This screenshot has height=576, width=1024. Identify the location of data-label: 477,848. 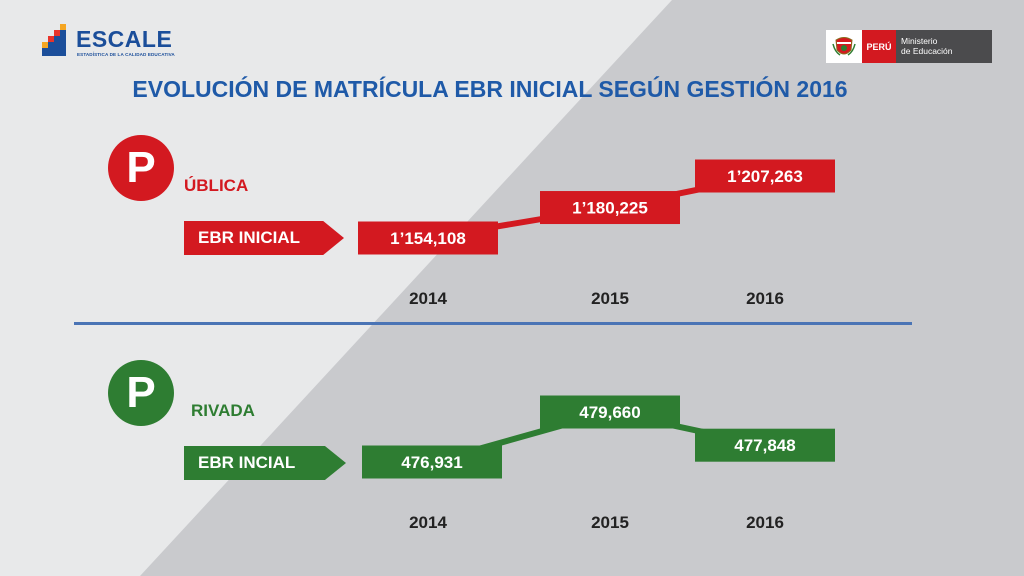
(764, 445).